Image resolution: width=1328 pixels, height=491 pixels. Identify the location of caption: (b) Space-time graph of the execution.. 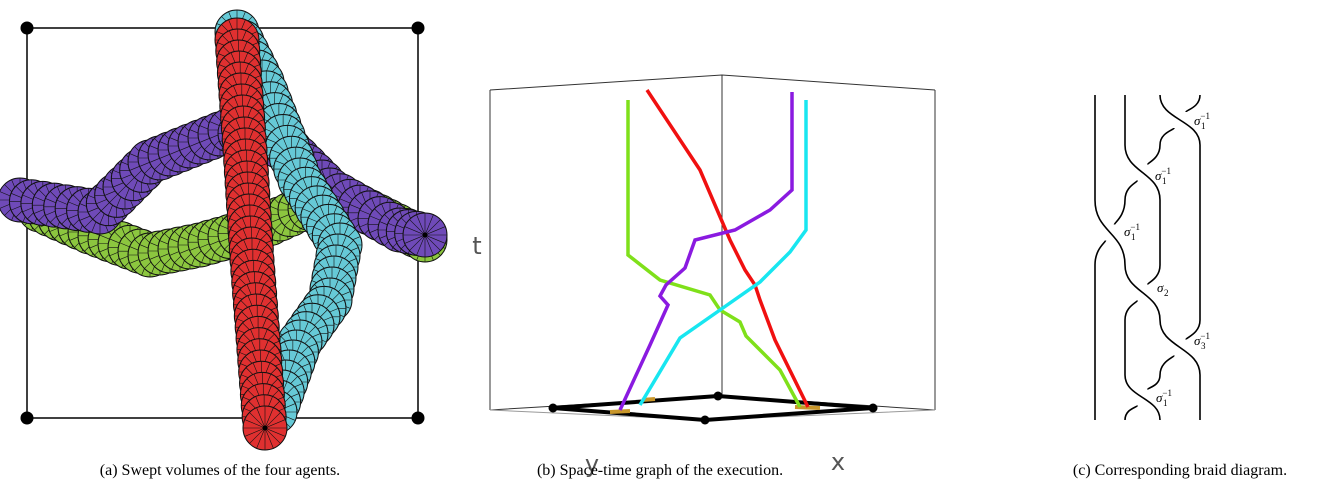
(660, 470).